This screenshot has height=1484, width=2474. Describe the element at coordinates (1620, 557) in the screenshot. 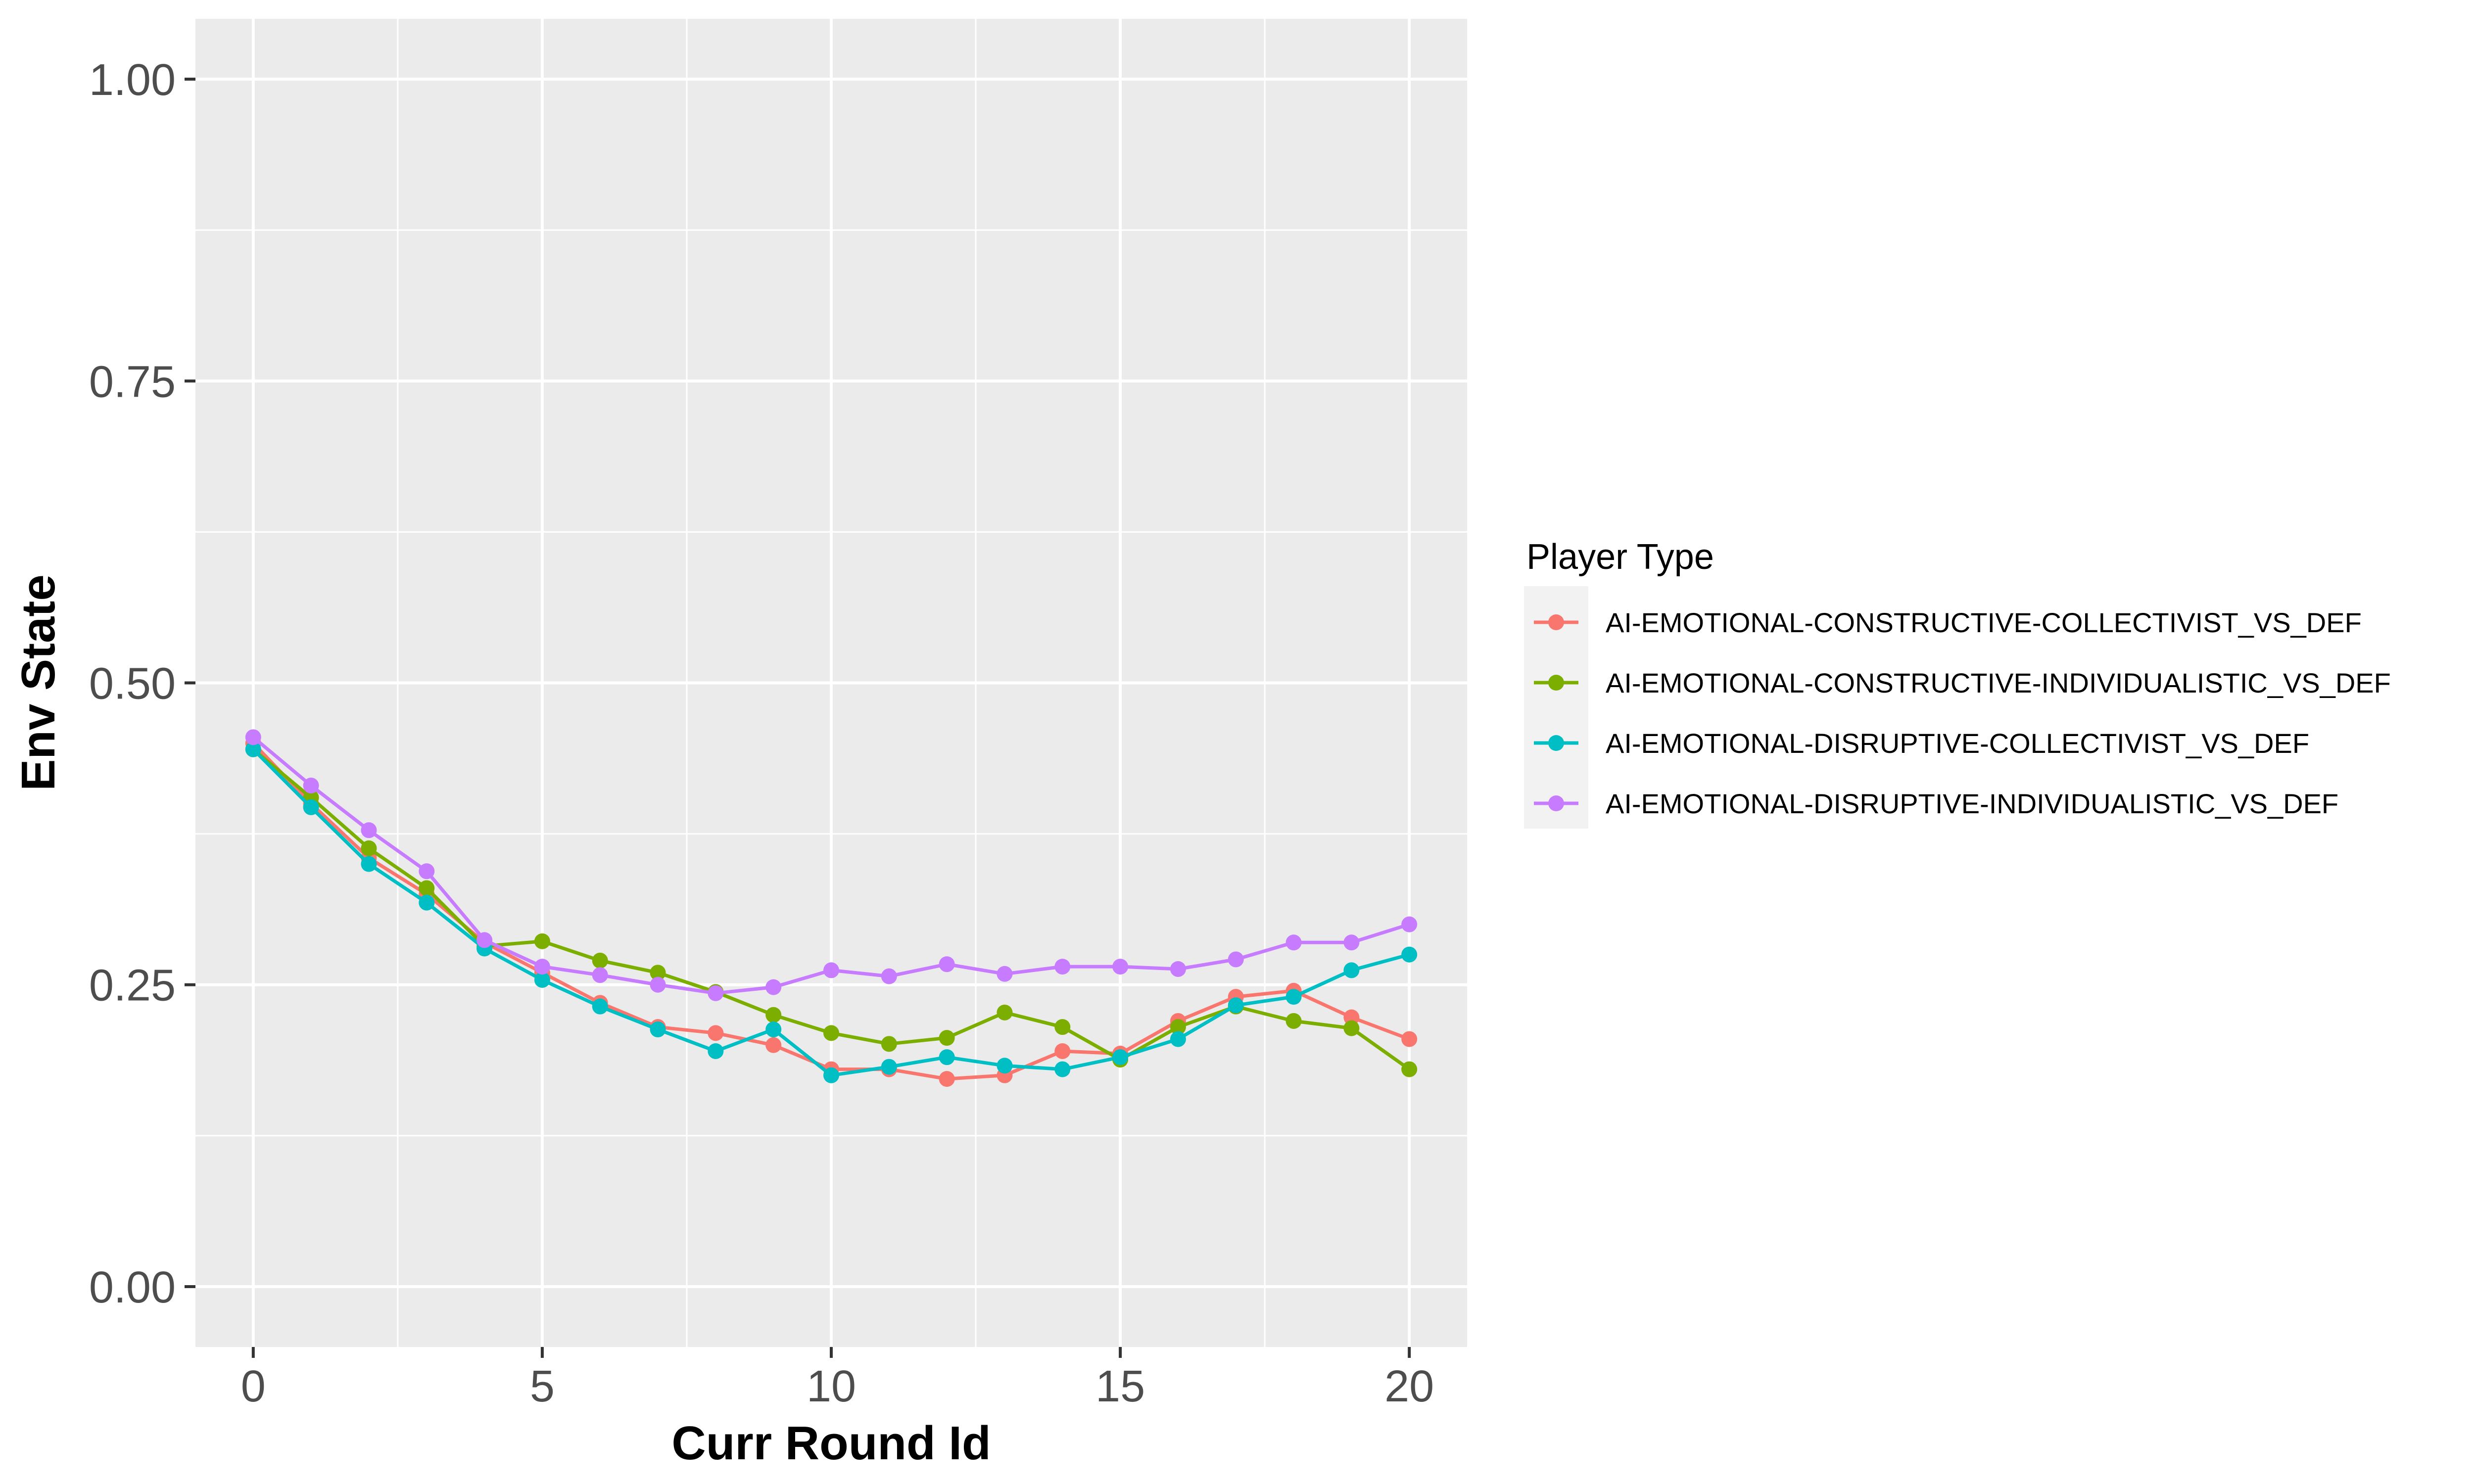

I see `legend-title: Player Type` at that location.